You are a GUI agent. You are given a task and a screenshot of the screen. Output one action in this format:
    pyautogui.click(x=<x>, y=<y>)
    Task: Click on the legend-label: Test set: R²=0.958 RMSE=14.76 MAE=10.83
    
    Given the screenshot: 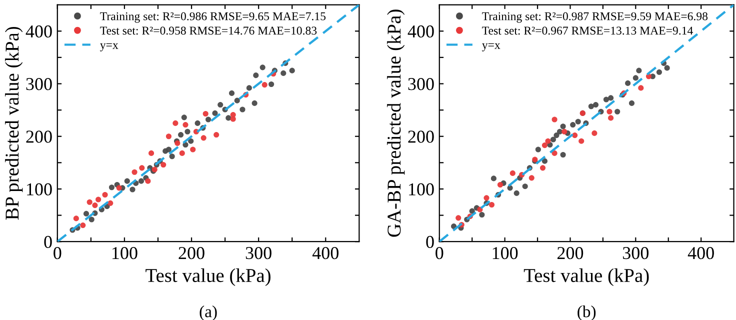 What is the action you would take?
    pyautogui.click(x=208, y=30)
    